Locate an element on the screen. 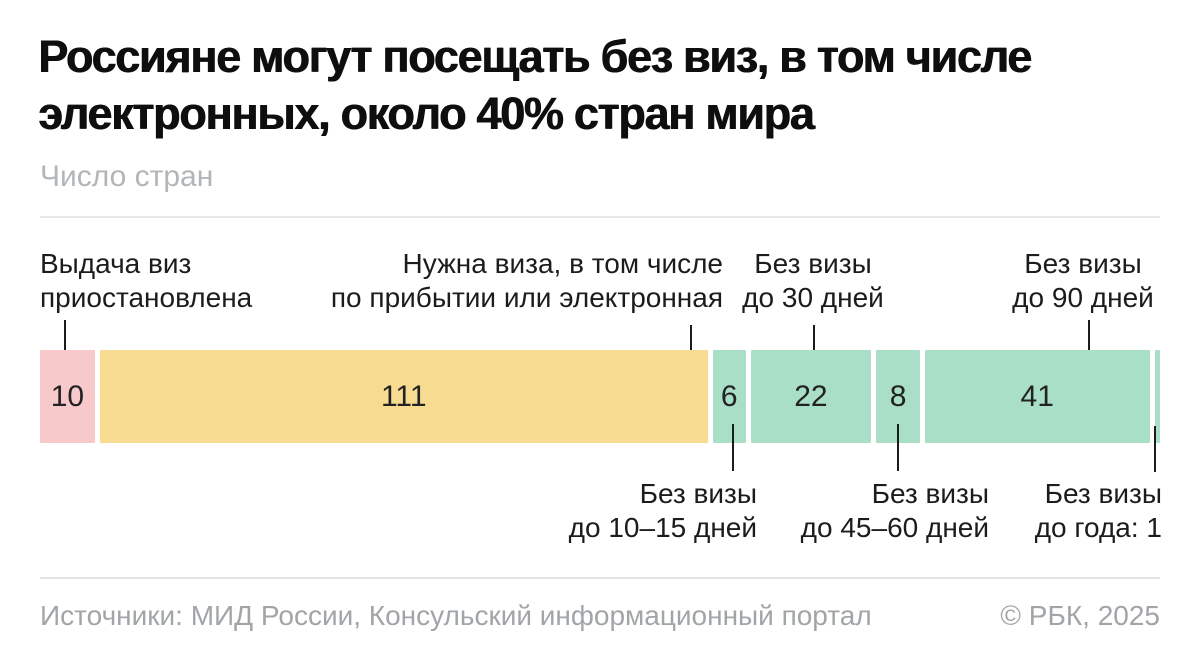 The height and width of the screenshot is (662, 1200). bar-segment-2: 6 is located at coordinates (729, 396).